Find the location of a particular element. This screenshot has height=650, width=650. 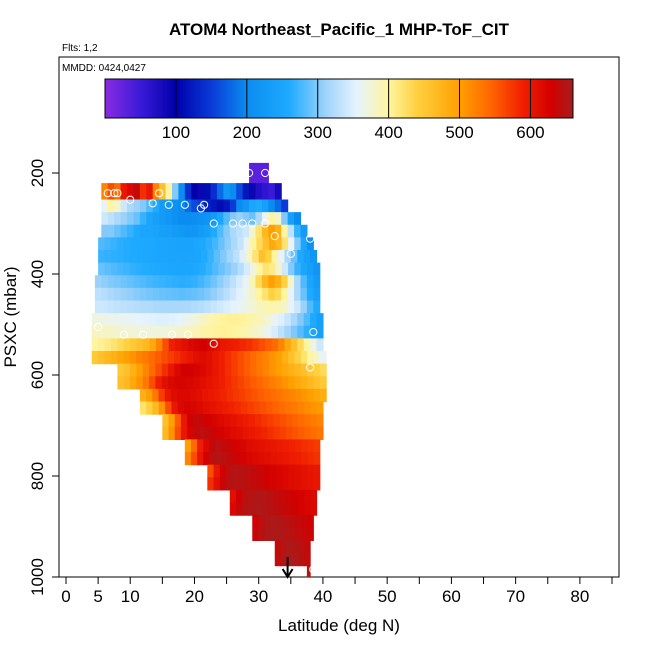

x-tick-label: 70 is located at coordinates (515, 596).